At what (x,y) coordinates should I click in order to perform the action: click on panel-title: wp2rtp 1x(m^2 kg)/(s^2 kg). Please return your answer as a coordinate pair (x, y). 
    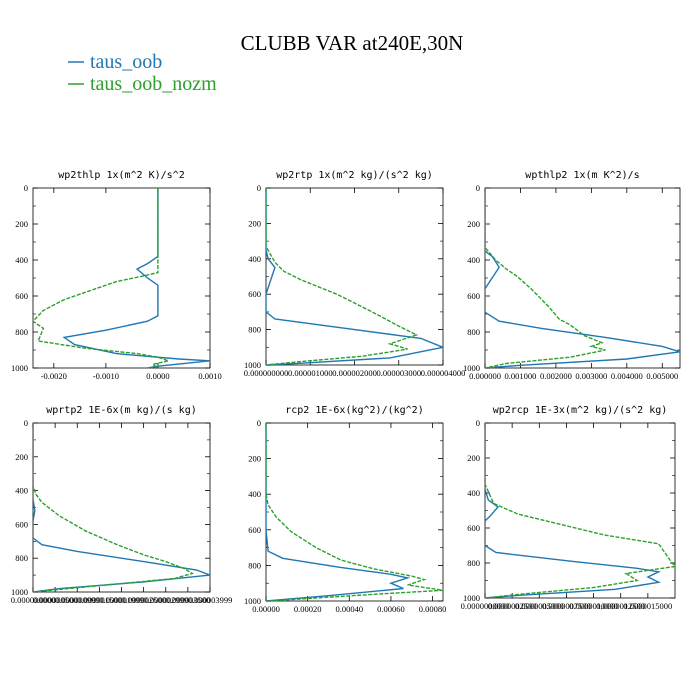
    Looking at the image, I should click on (354, 175).